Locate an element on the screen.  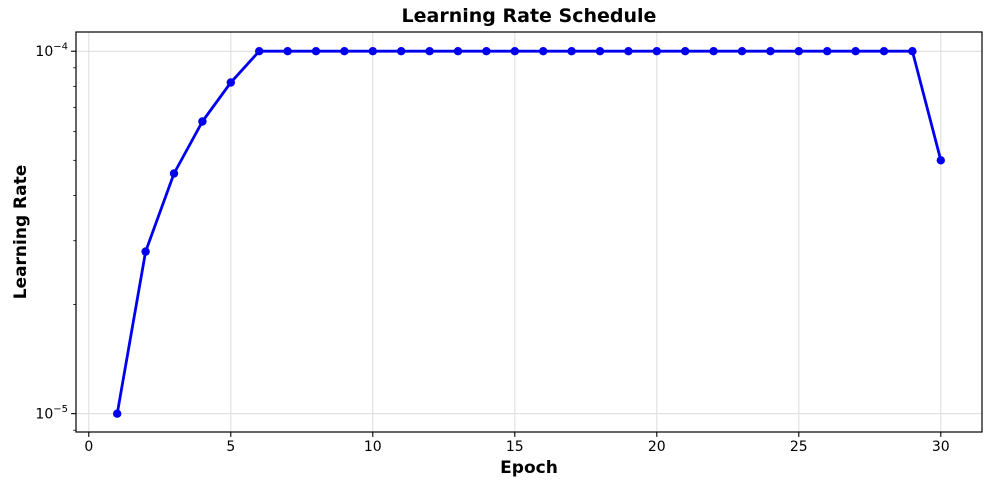
y-tick-label: 10⁻⁴ is located at coordinates (51, 51).